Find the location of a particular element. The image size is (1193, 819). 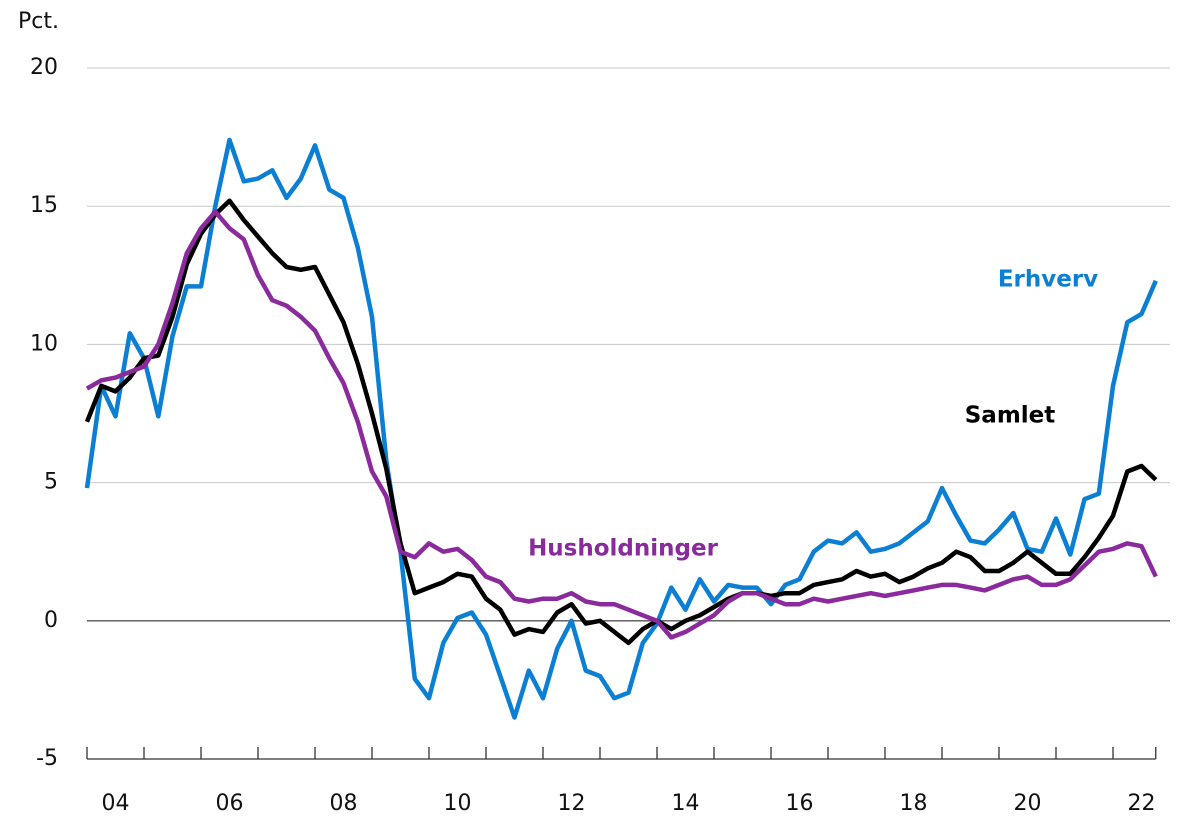

y-tick-label: 5 is located at coordinates (51, 482).